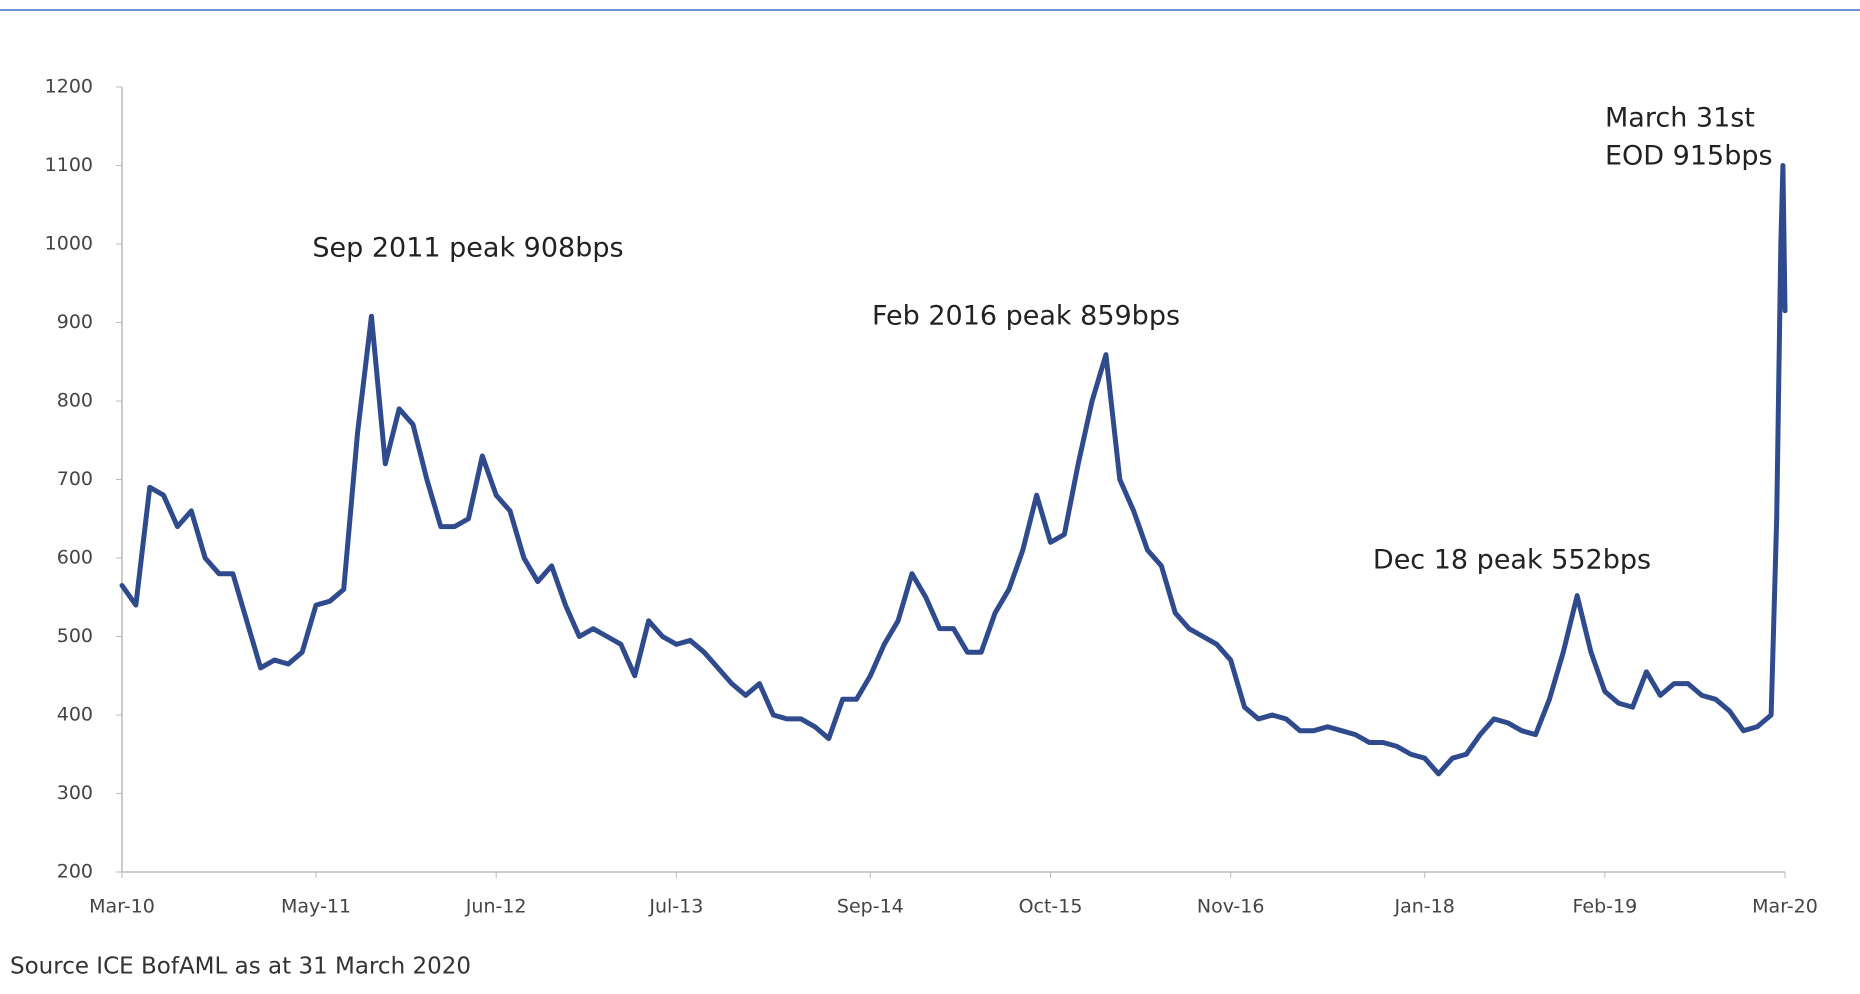 The height and width of the screenshot is (994, 1860). What do you see at coordinates (69, 244) in the screenshot?
I see `y-tick-label: 1000` at bounding box center [69, 244].